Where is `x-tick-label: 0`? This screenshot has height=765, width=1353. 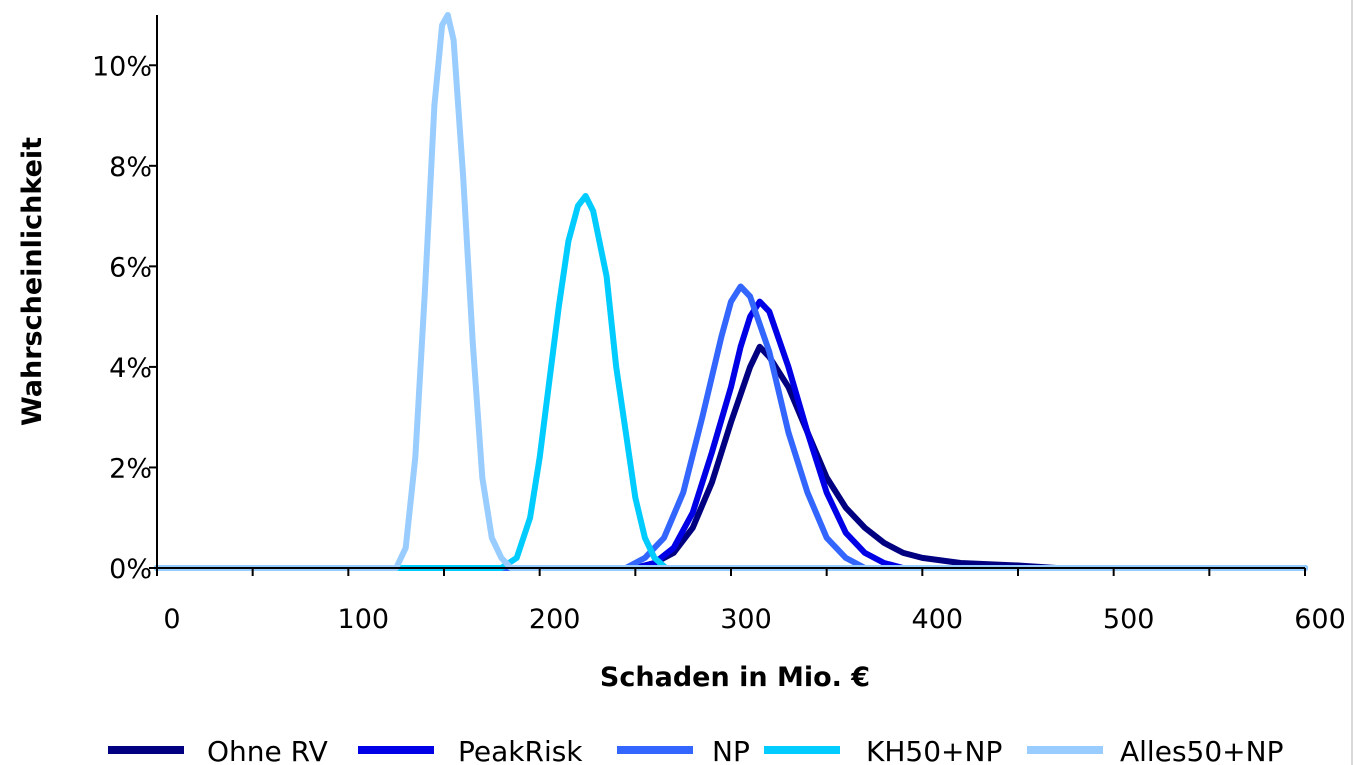 x-tick-label: 0 is located at coordinates (171, 619).